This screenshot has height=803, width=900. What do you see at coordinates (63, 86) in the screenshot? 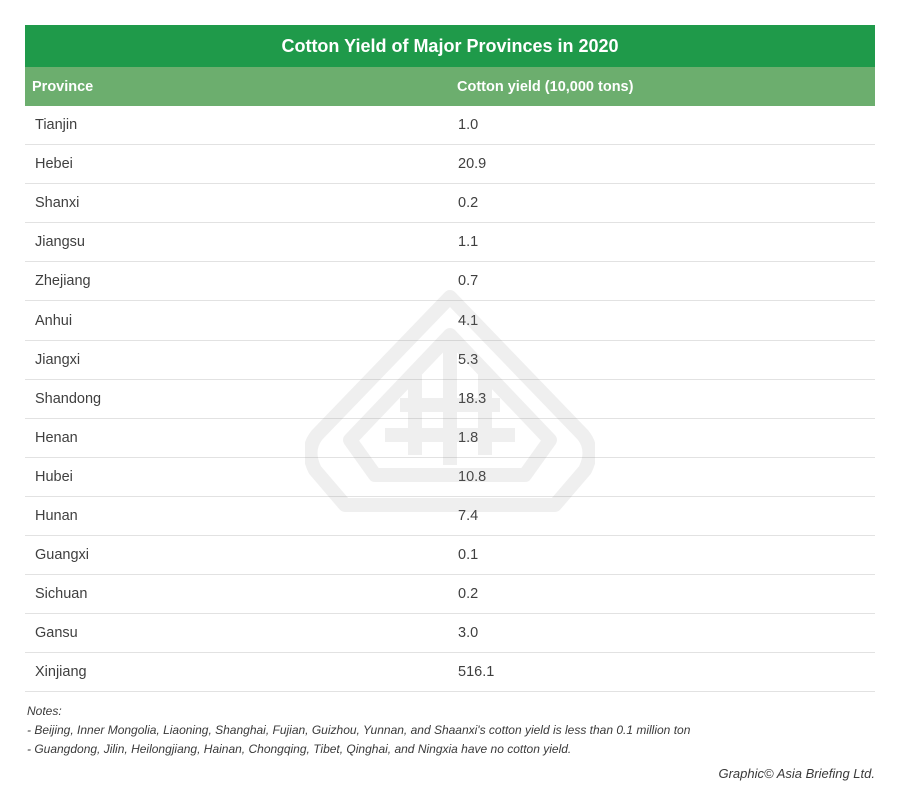
I see `header-province: Province` at bounding box center [63, 86].